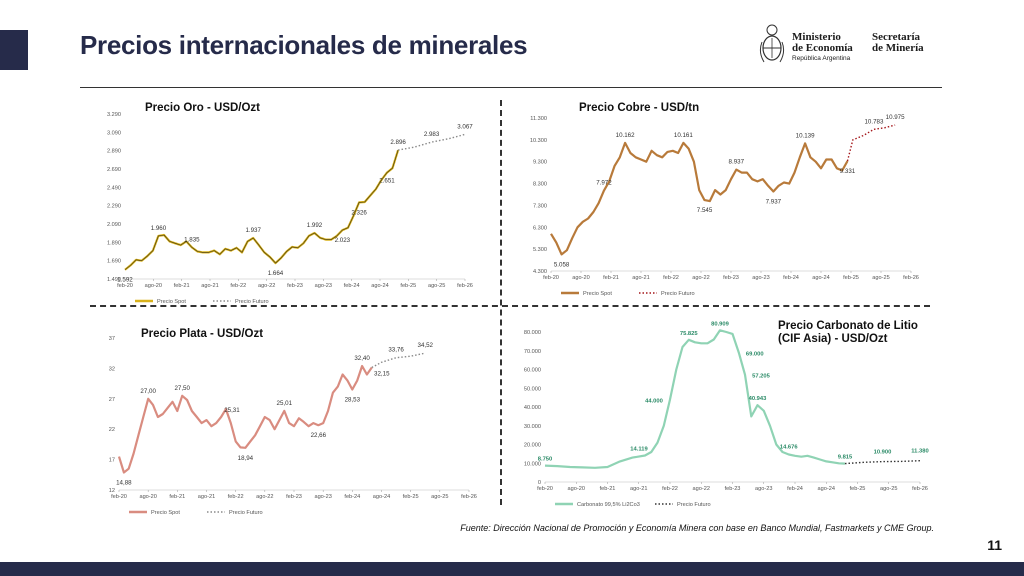 The width and height of the screenshot is (1024, 576). I want to click on chart-title-litio-line1: Precio Carbonato de Litio, so click(848, 326).